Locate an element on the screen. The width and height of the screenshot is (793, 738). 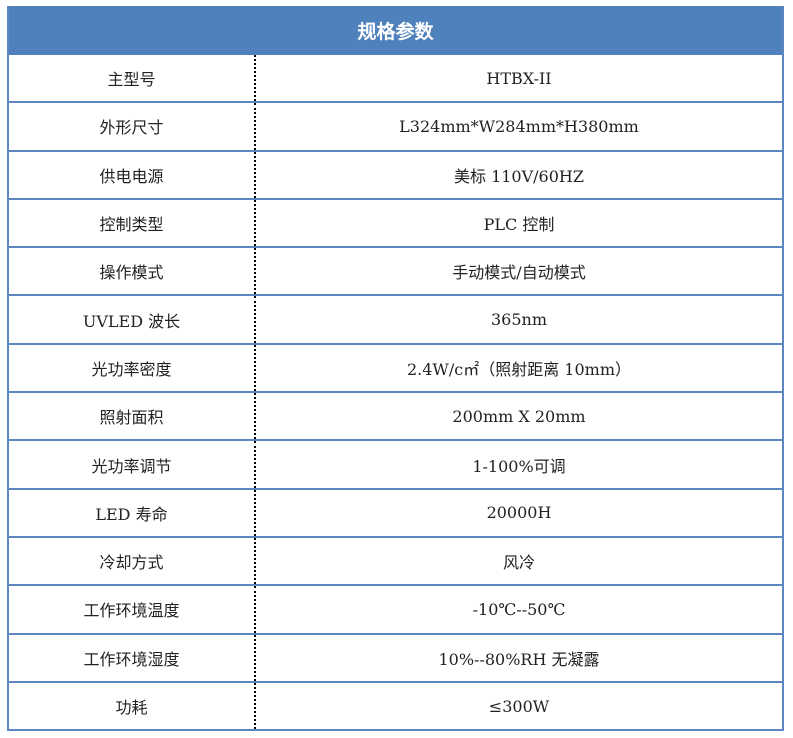
param-name: UVLED 波长 is located at coordinates (132, 319).